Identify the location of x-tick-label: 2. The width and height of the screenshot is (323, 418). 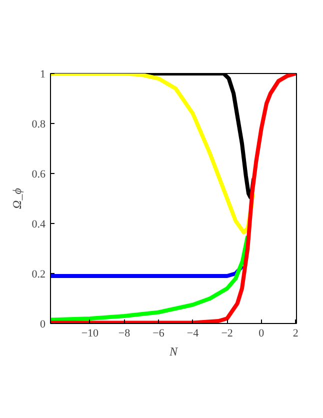
(295, 334).